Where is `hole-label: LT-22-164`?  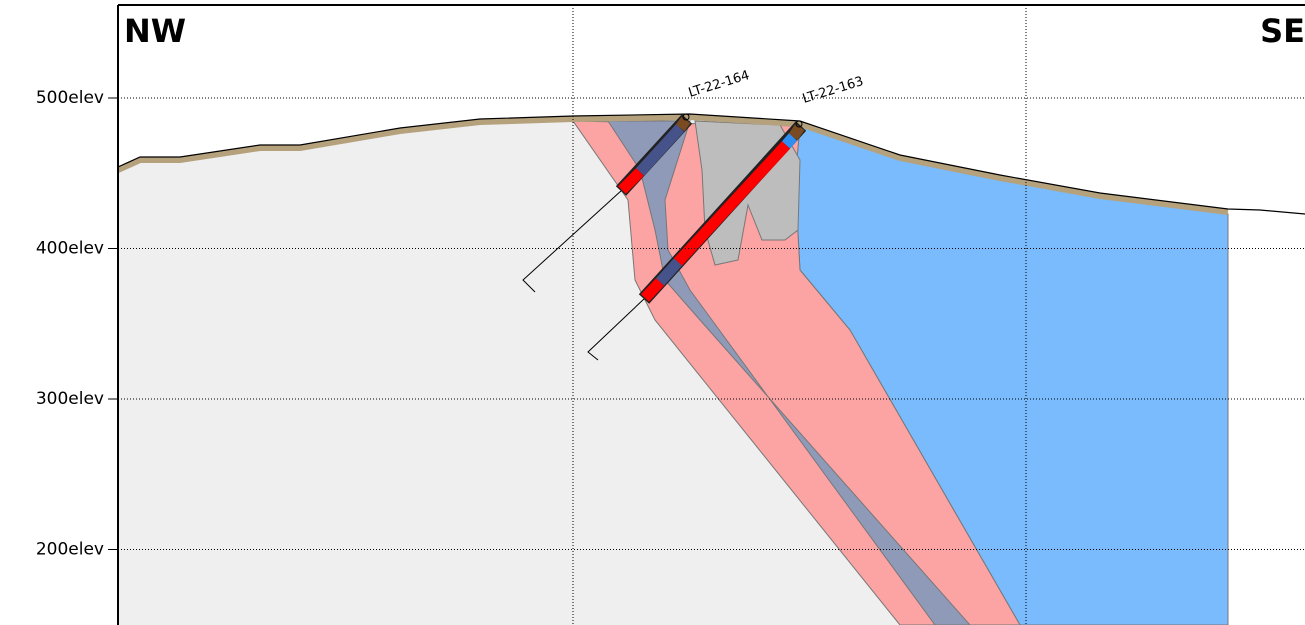 hole-label: LT-22-164 is located at coordinates (719, 84).